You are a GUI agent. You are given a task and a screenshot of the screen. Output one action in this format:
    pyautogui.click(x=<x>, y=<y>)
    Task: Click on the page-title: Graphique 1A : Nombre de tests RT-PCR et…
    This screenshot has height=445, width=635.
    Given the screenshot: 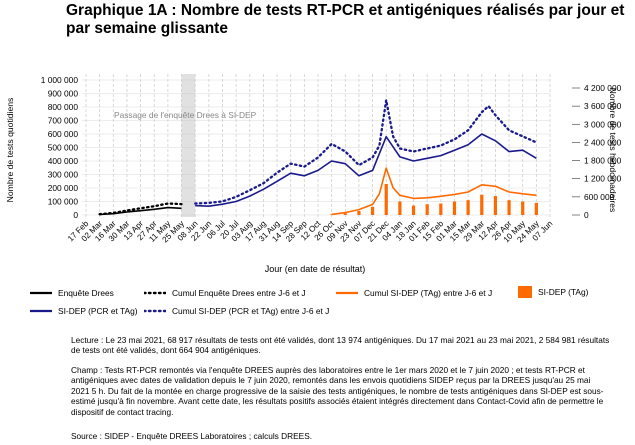 What is the action you would take?
    pyautogui.click(x=345, y=19)
    